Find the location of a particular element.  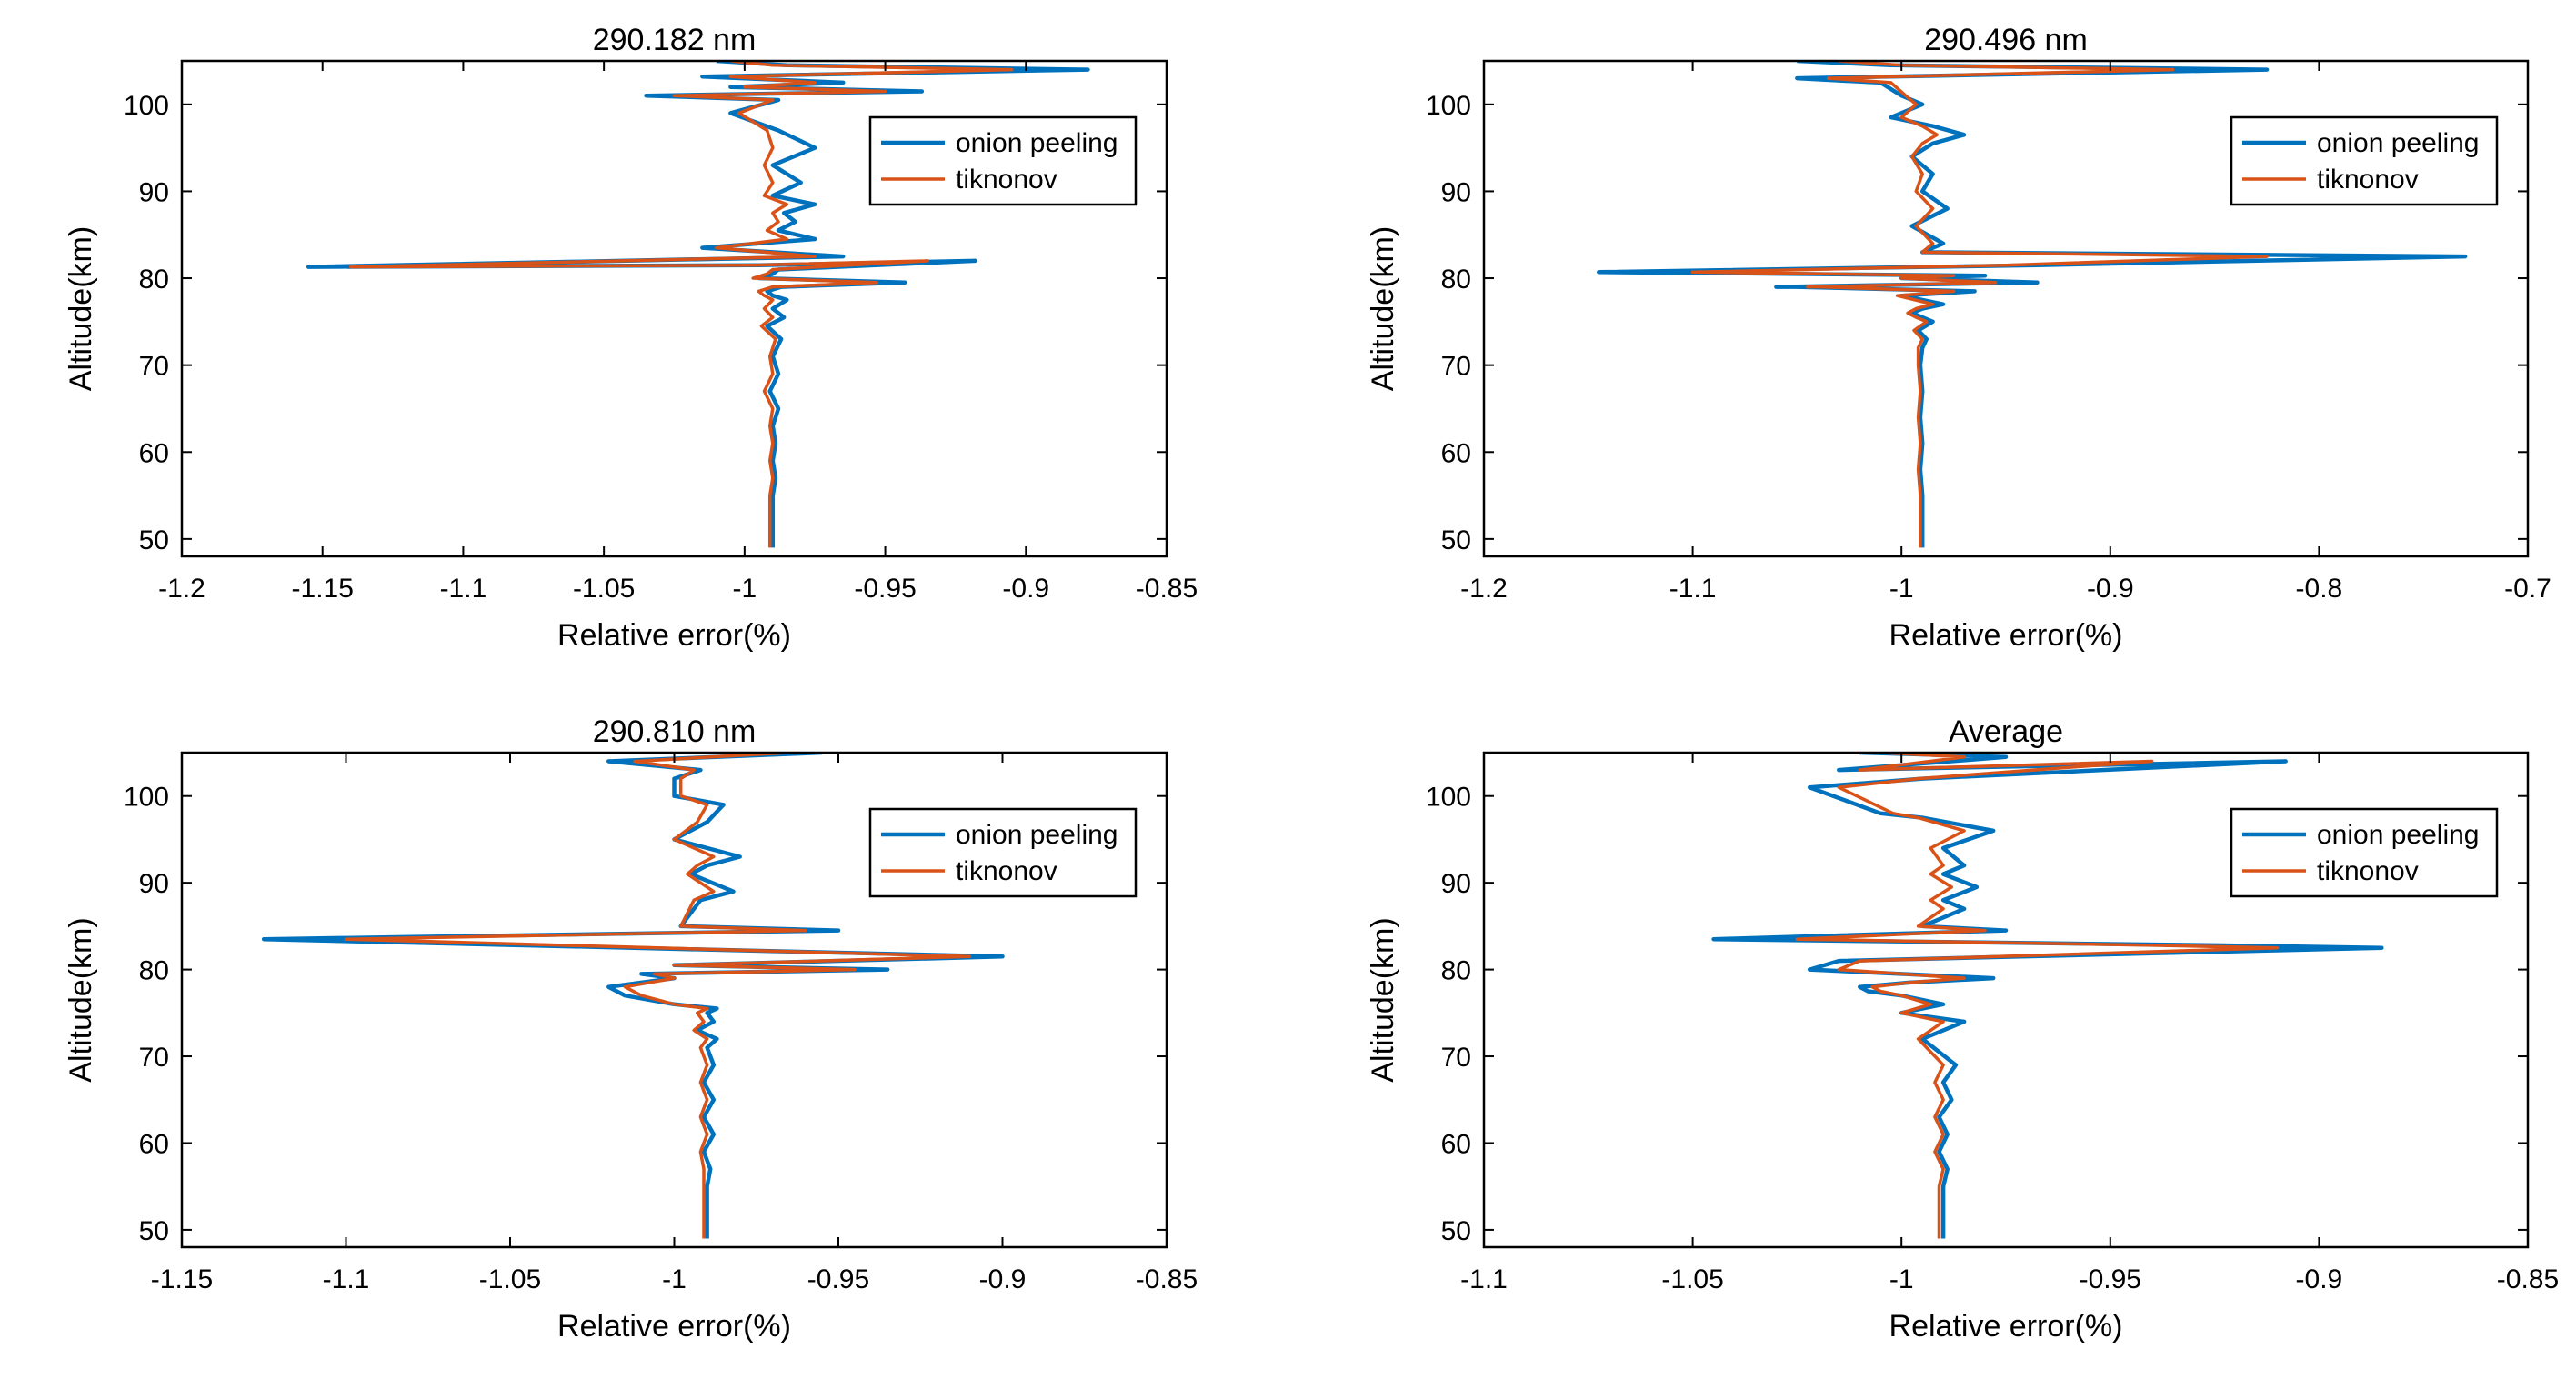

chart-title: 290.810 nm is located at coordinates (675, 731).